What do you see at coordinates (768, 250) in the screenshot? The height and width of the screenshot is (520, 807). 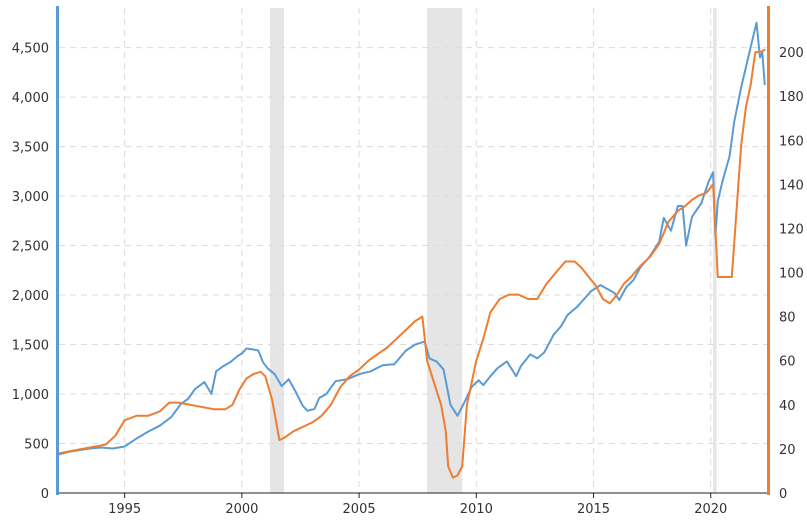 I see `right-axis-bar` at bounding box center [768, 250].